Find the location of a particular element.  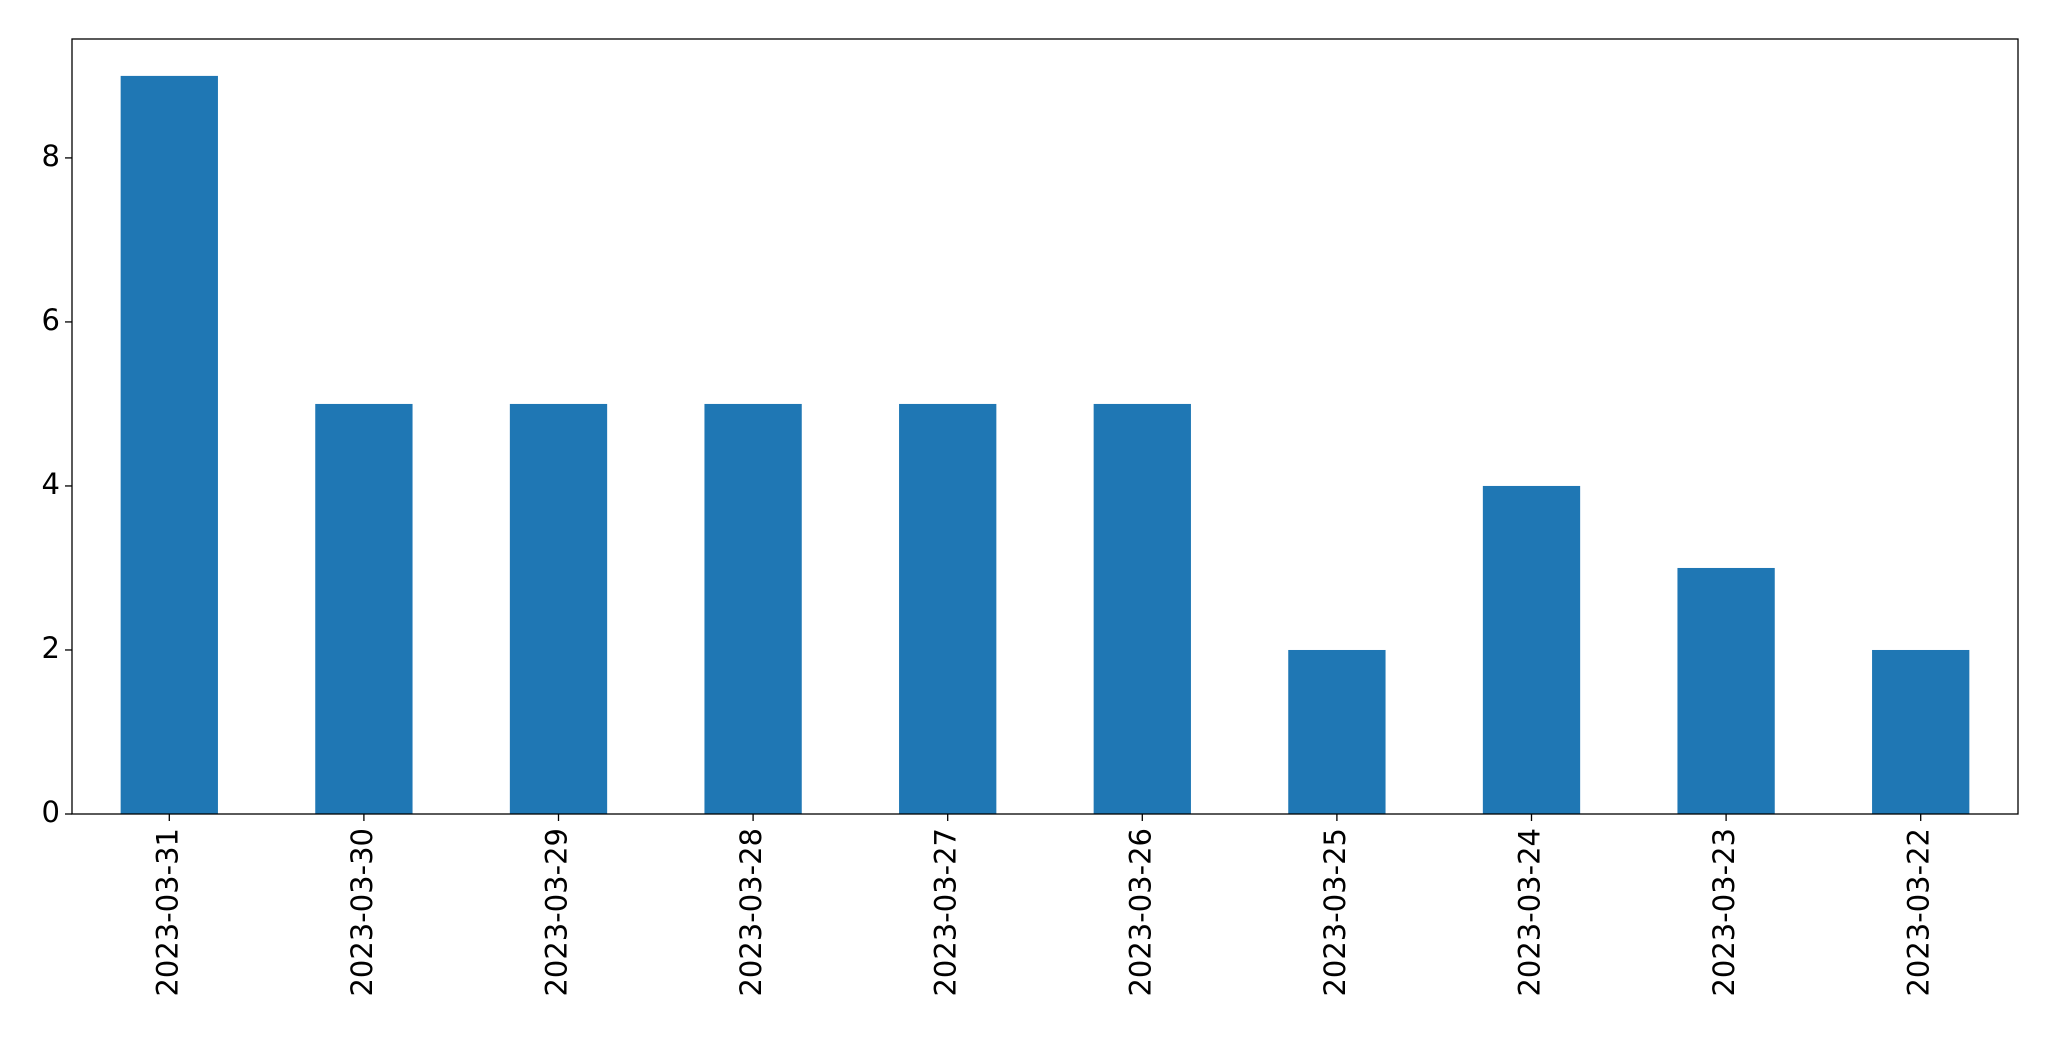

y-tick-label: 8 is located at coordinates (51, 156).